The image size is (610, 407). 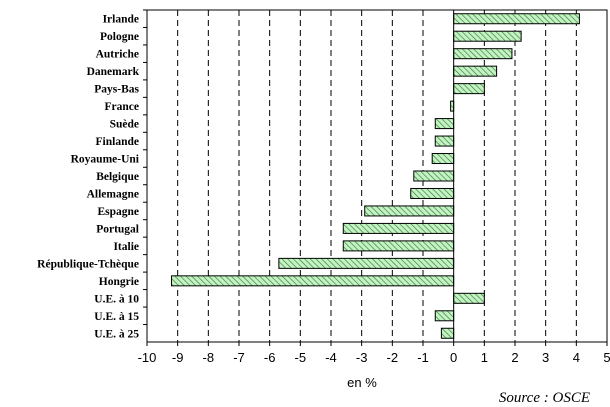 I want to click on x-tick-label: 0, so click(x=453, y=357).